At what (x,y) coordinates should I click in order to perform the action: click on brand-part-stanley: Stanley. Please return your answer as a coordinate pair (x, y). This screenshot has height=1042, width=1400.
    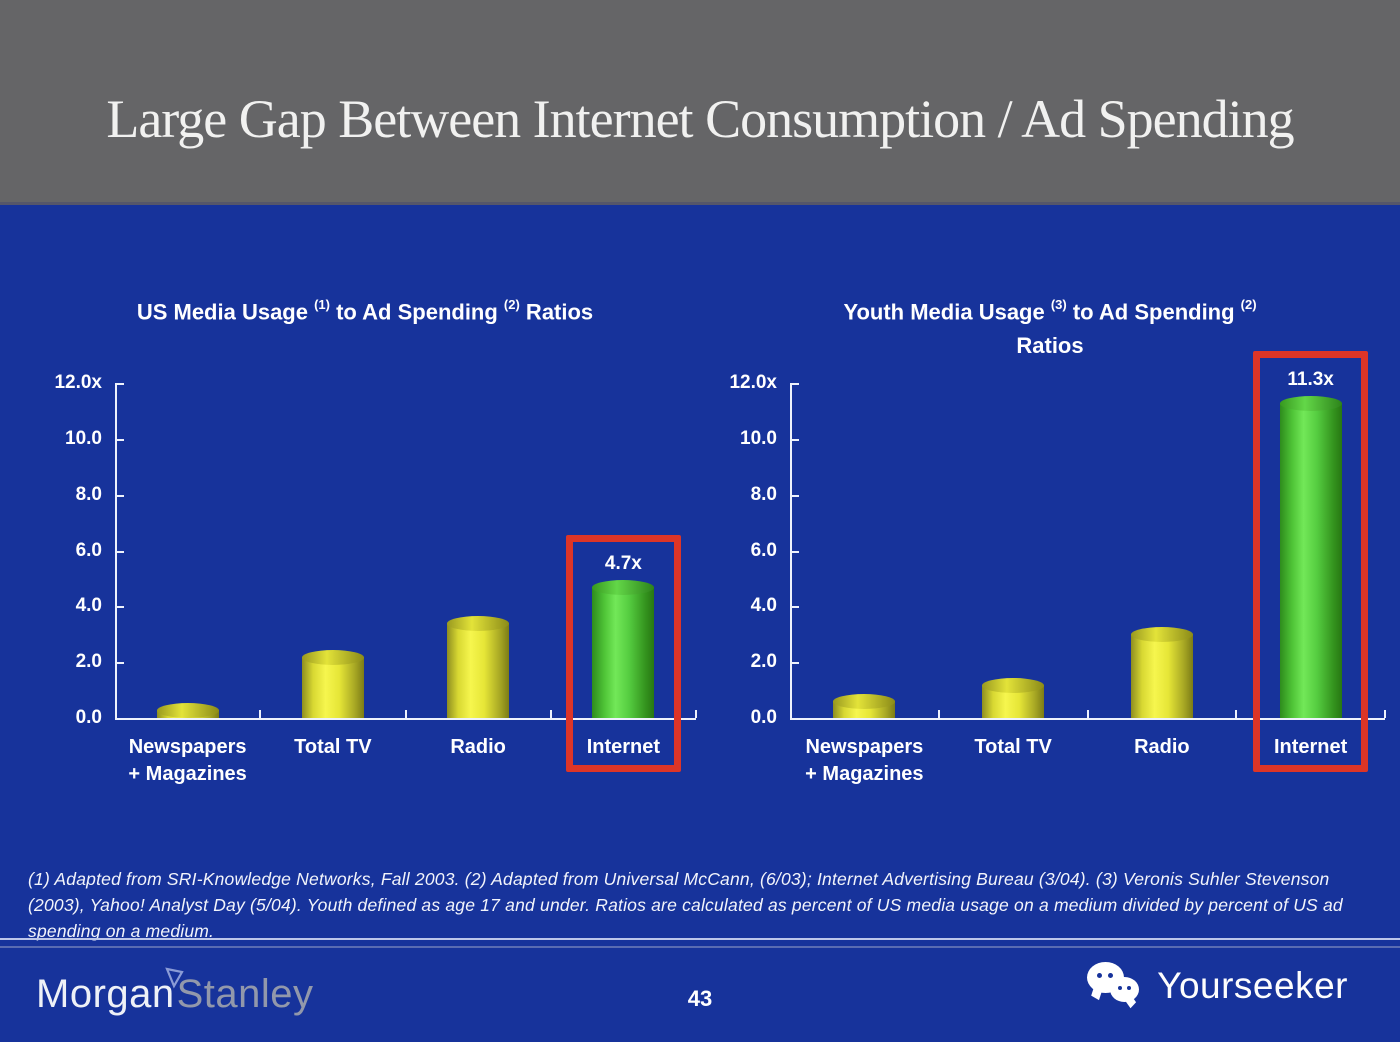
    Looking at the image, I should click on (245, 994).